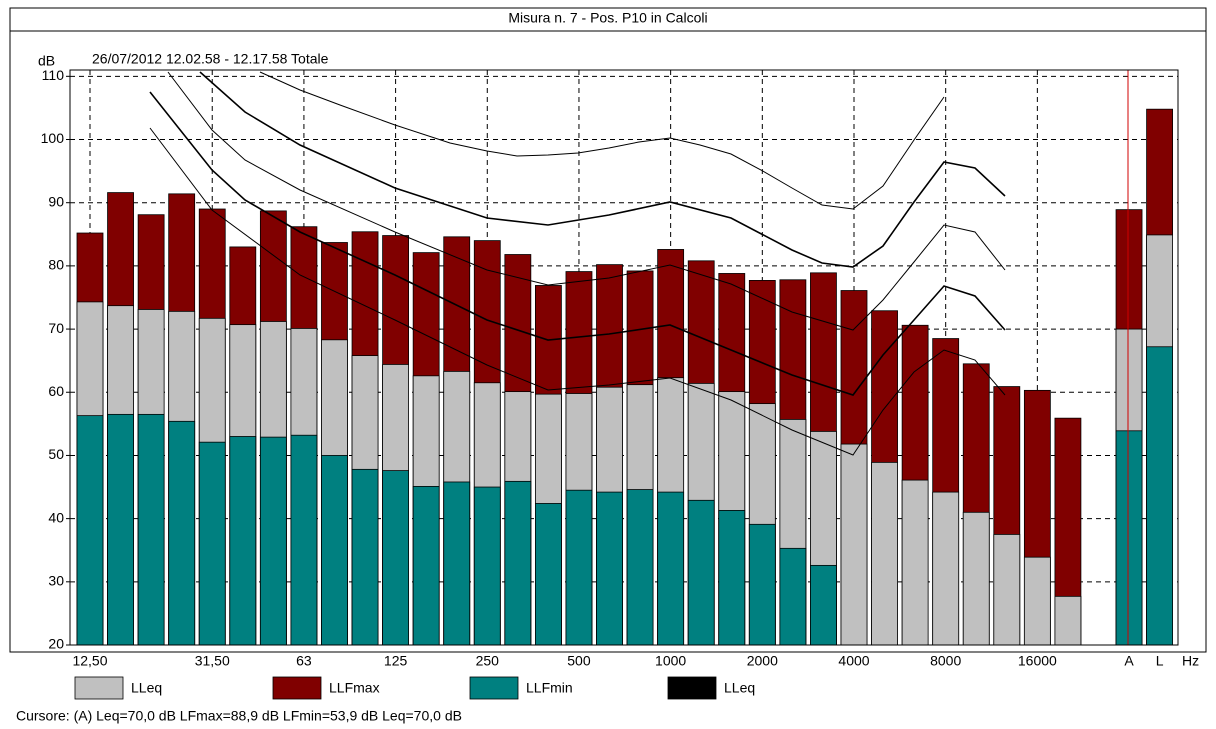 The width and height of the screenshot is (1216, 729). What do you see at coordinates (354, 688) in the screenshot?
I see `legend-label: LLFmax` at bounding box center [354, 688].